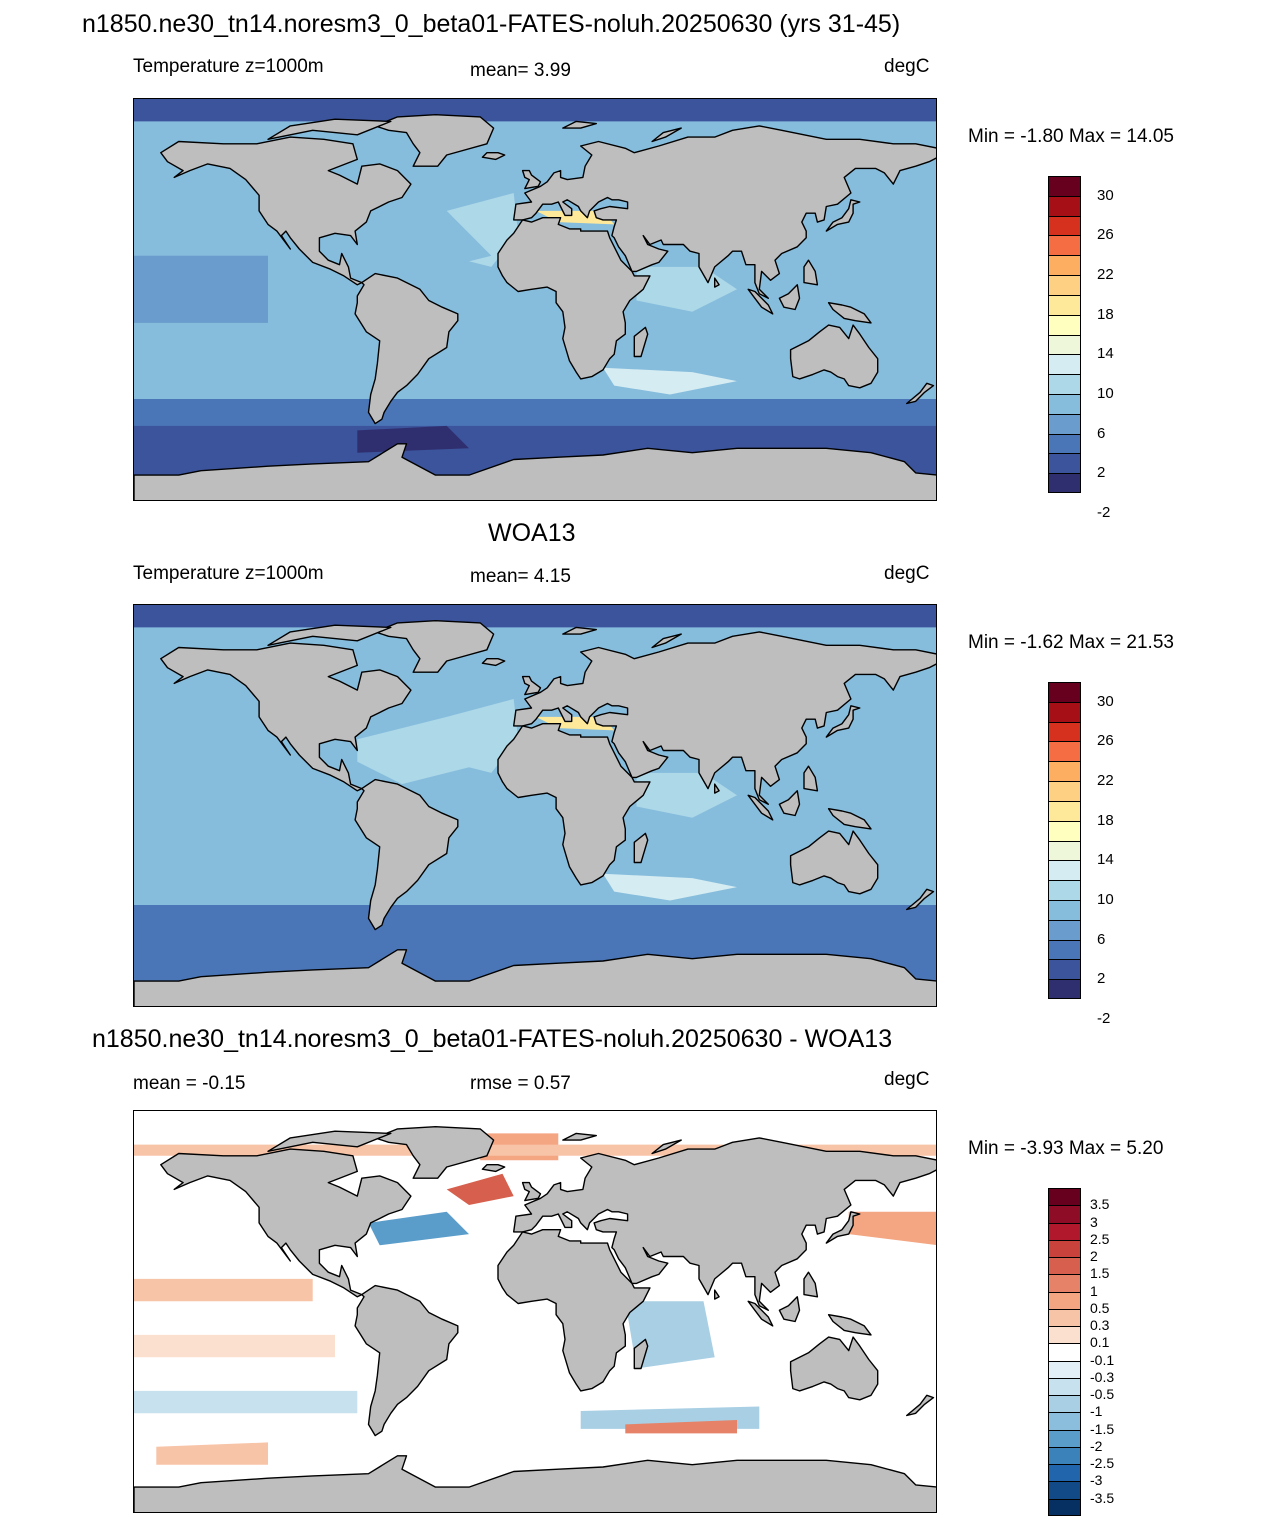 The height and width of the screenshot is (1519, 1285). What do you see at coordinates (641, 848) in the screenshot?
I see `madagascar-landmass` at bounding box center [641, 848].